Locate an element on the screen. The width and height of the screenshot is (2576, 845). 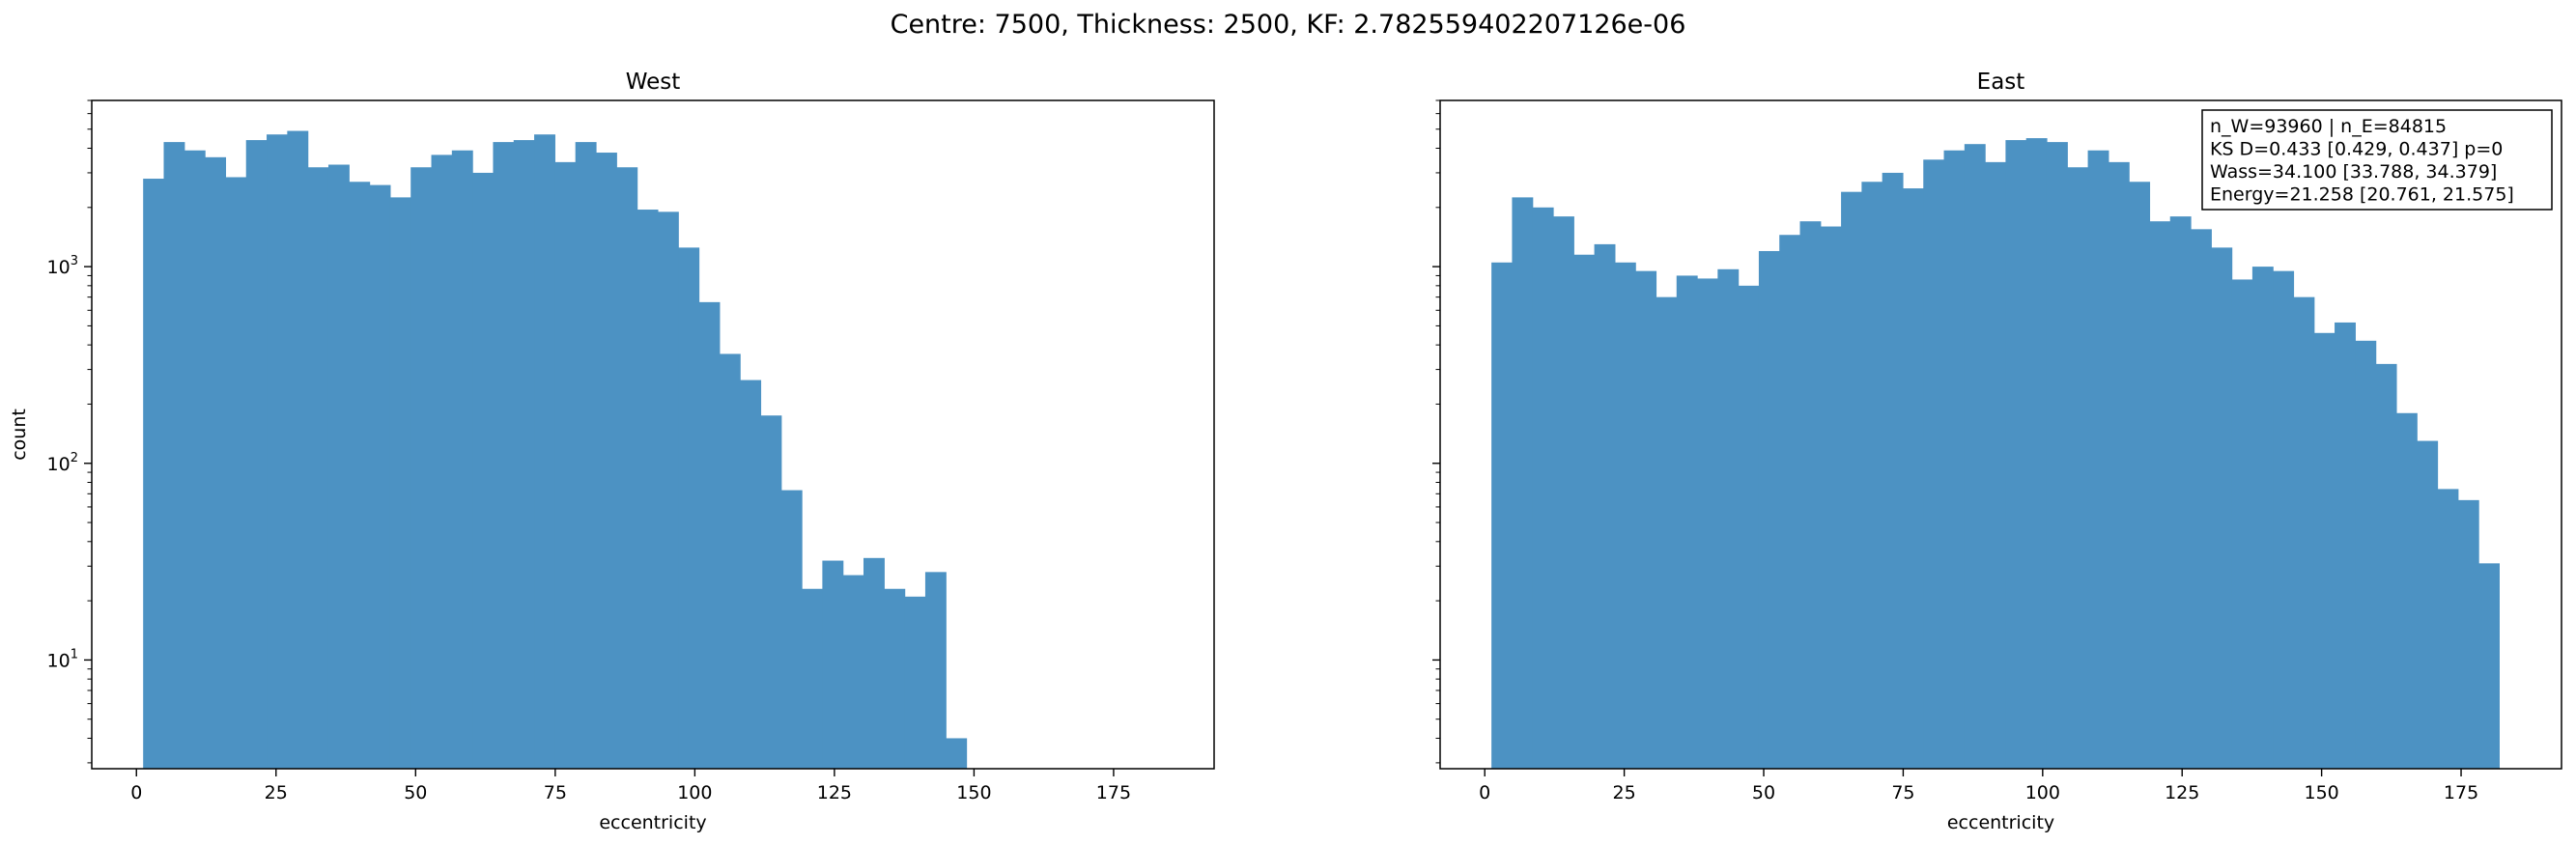
axes-title: West is located at coordinates (653, 82).